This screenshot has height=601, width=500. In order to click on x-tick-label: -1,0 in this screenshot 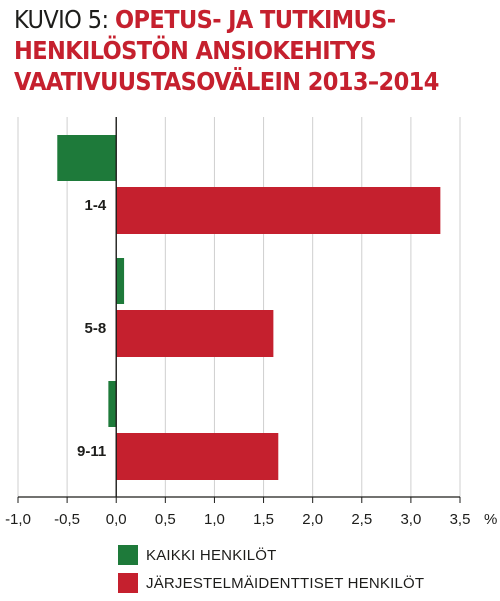, I will do `click(18, 519)`.